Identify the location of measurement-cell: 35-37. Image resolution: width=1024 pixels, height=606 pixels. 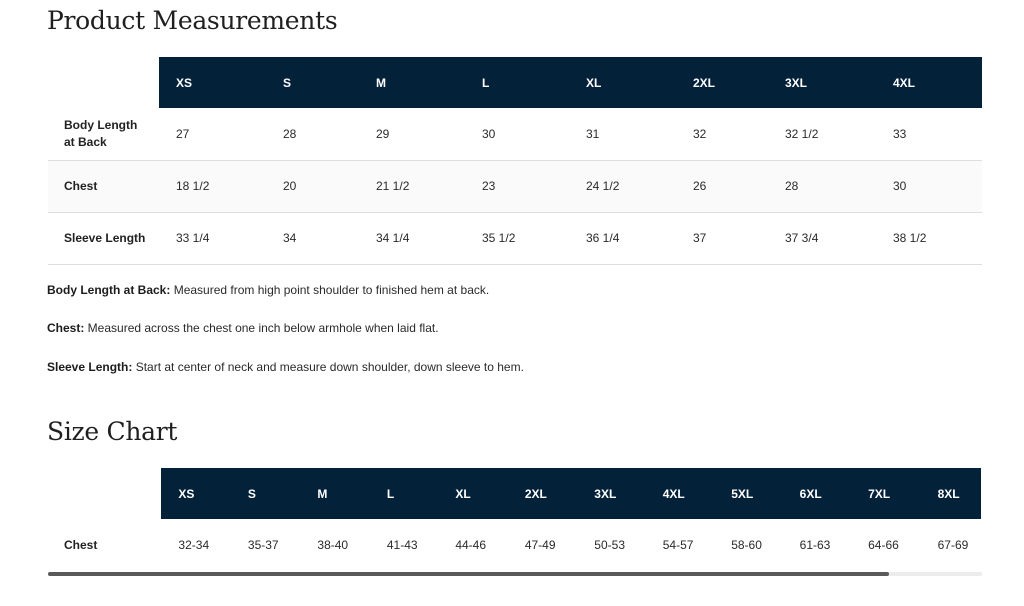
(263, 545).